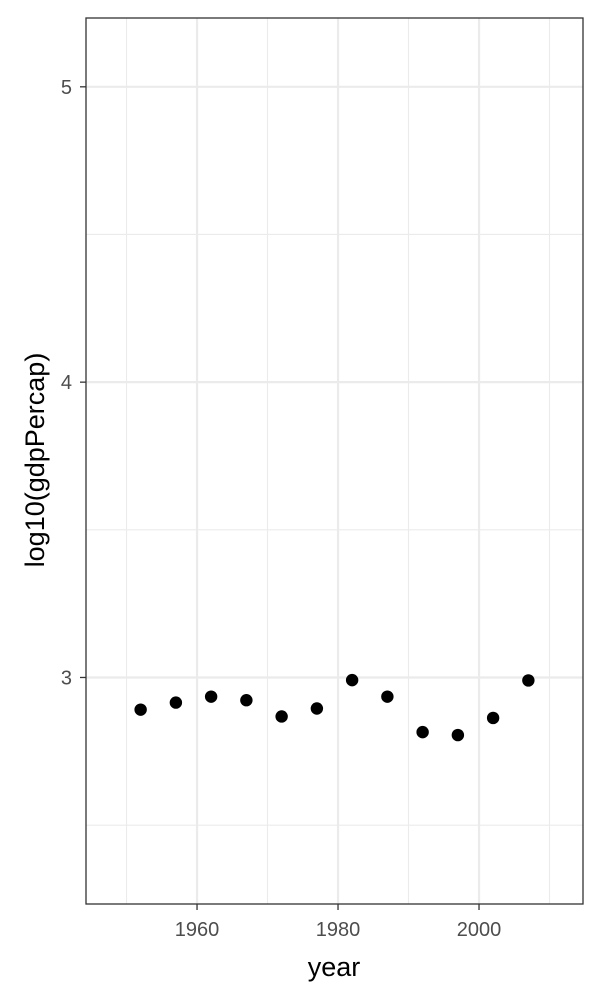 Image resolution: width=600 pixels, height=1000 pixels. What do you see at coordinates (479, 930) in the screenshot?
I see `x-tick-label: 2000` at bounding box center [479, 930].